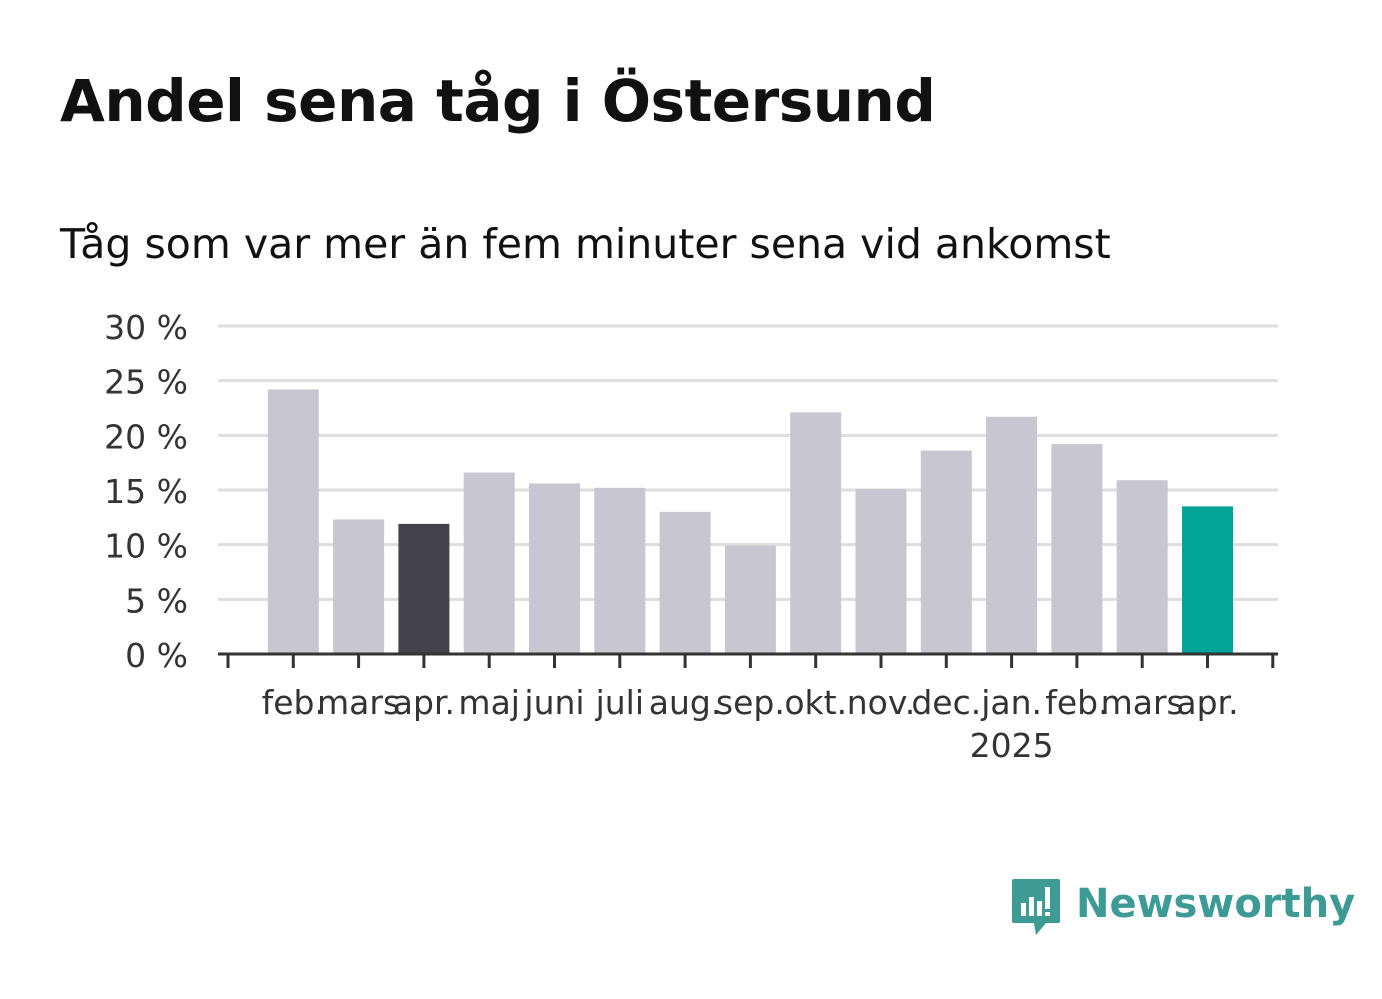 This screenshot has height=999, width=1382. Describe the element at coordinates (1036, 907) in the screenshot. I see `newsworthy-logo-icon` at that location.